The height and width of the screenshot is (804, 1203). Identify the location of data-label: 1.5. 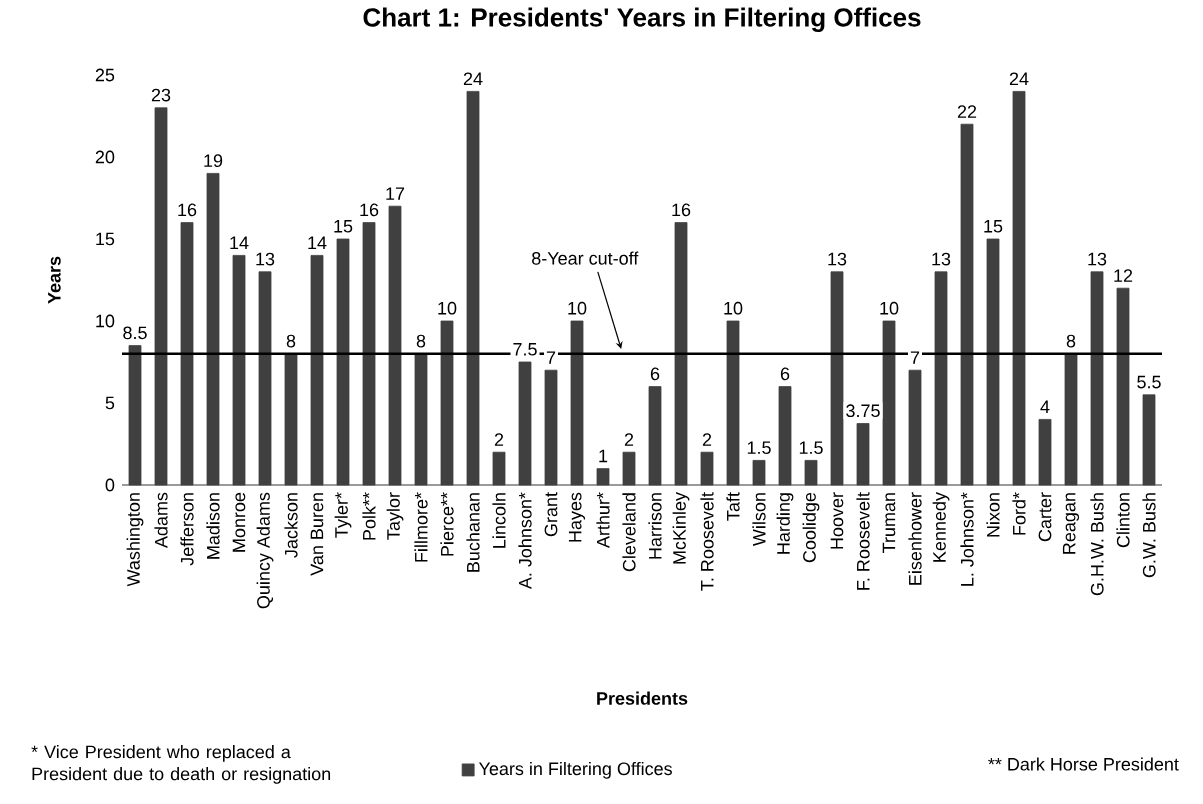
(811, 448).